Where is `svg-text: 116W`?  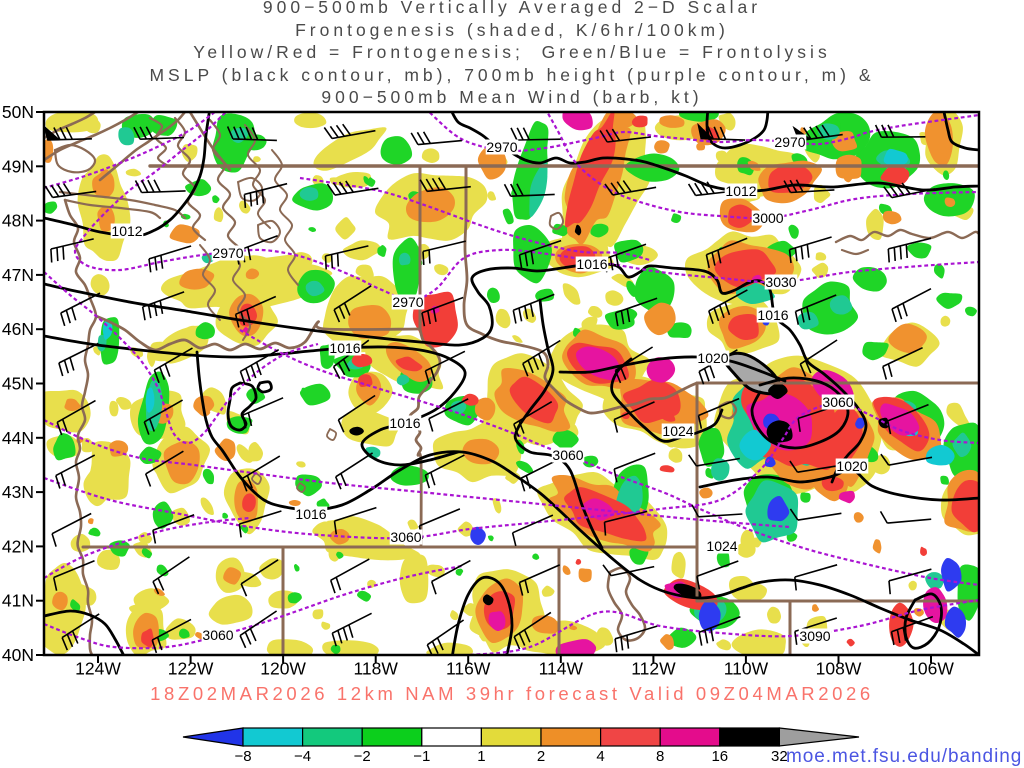
svg-text: 116W is located at coordinates (468, 669).